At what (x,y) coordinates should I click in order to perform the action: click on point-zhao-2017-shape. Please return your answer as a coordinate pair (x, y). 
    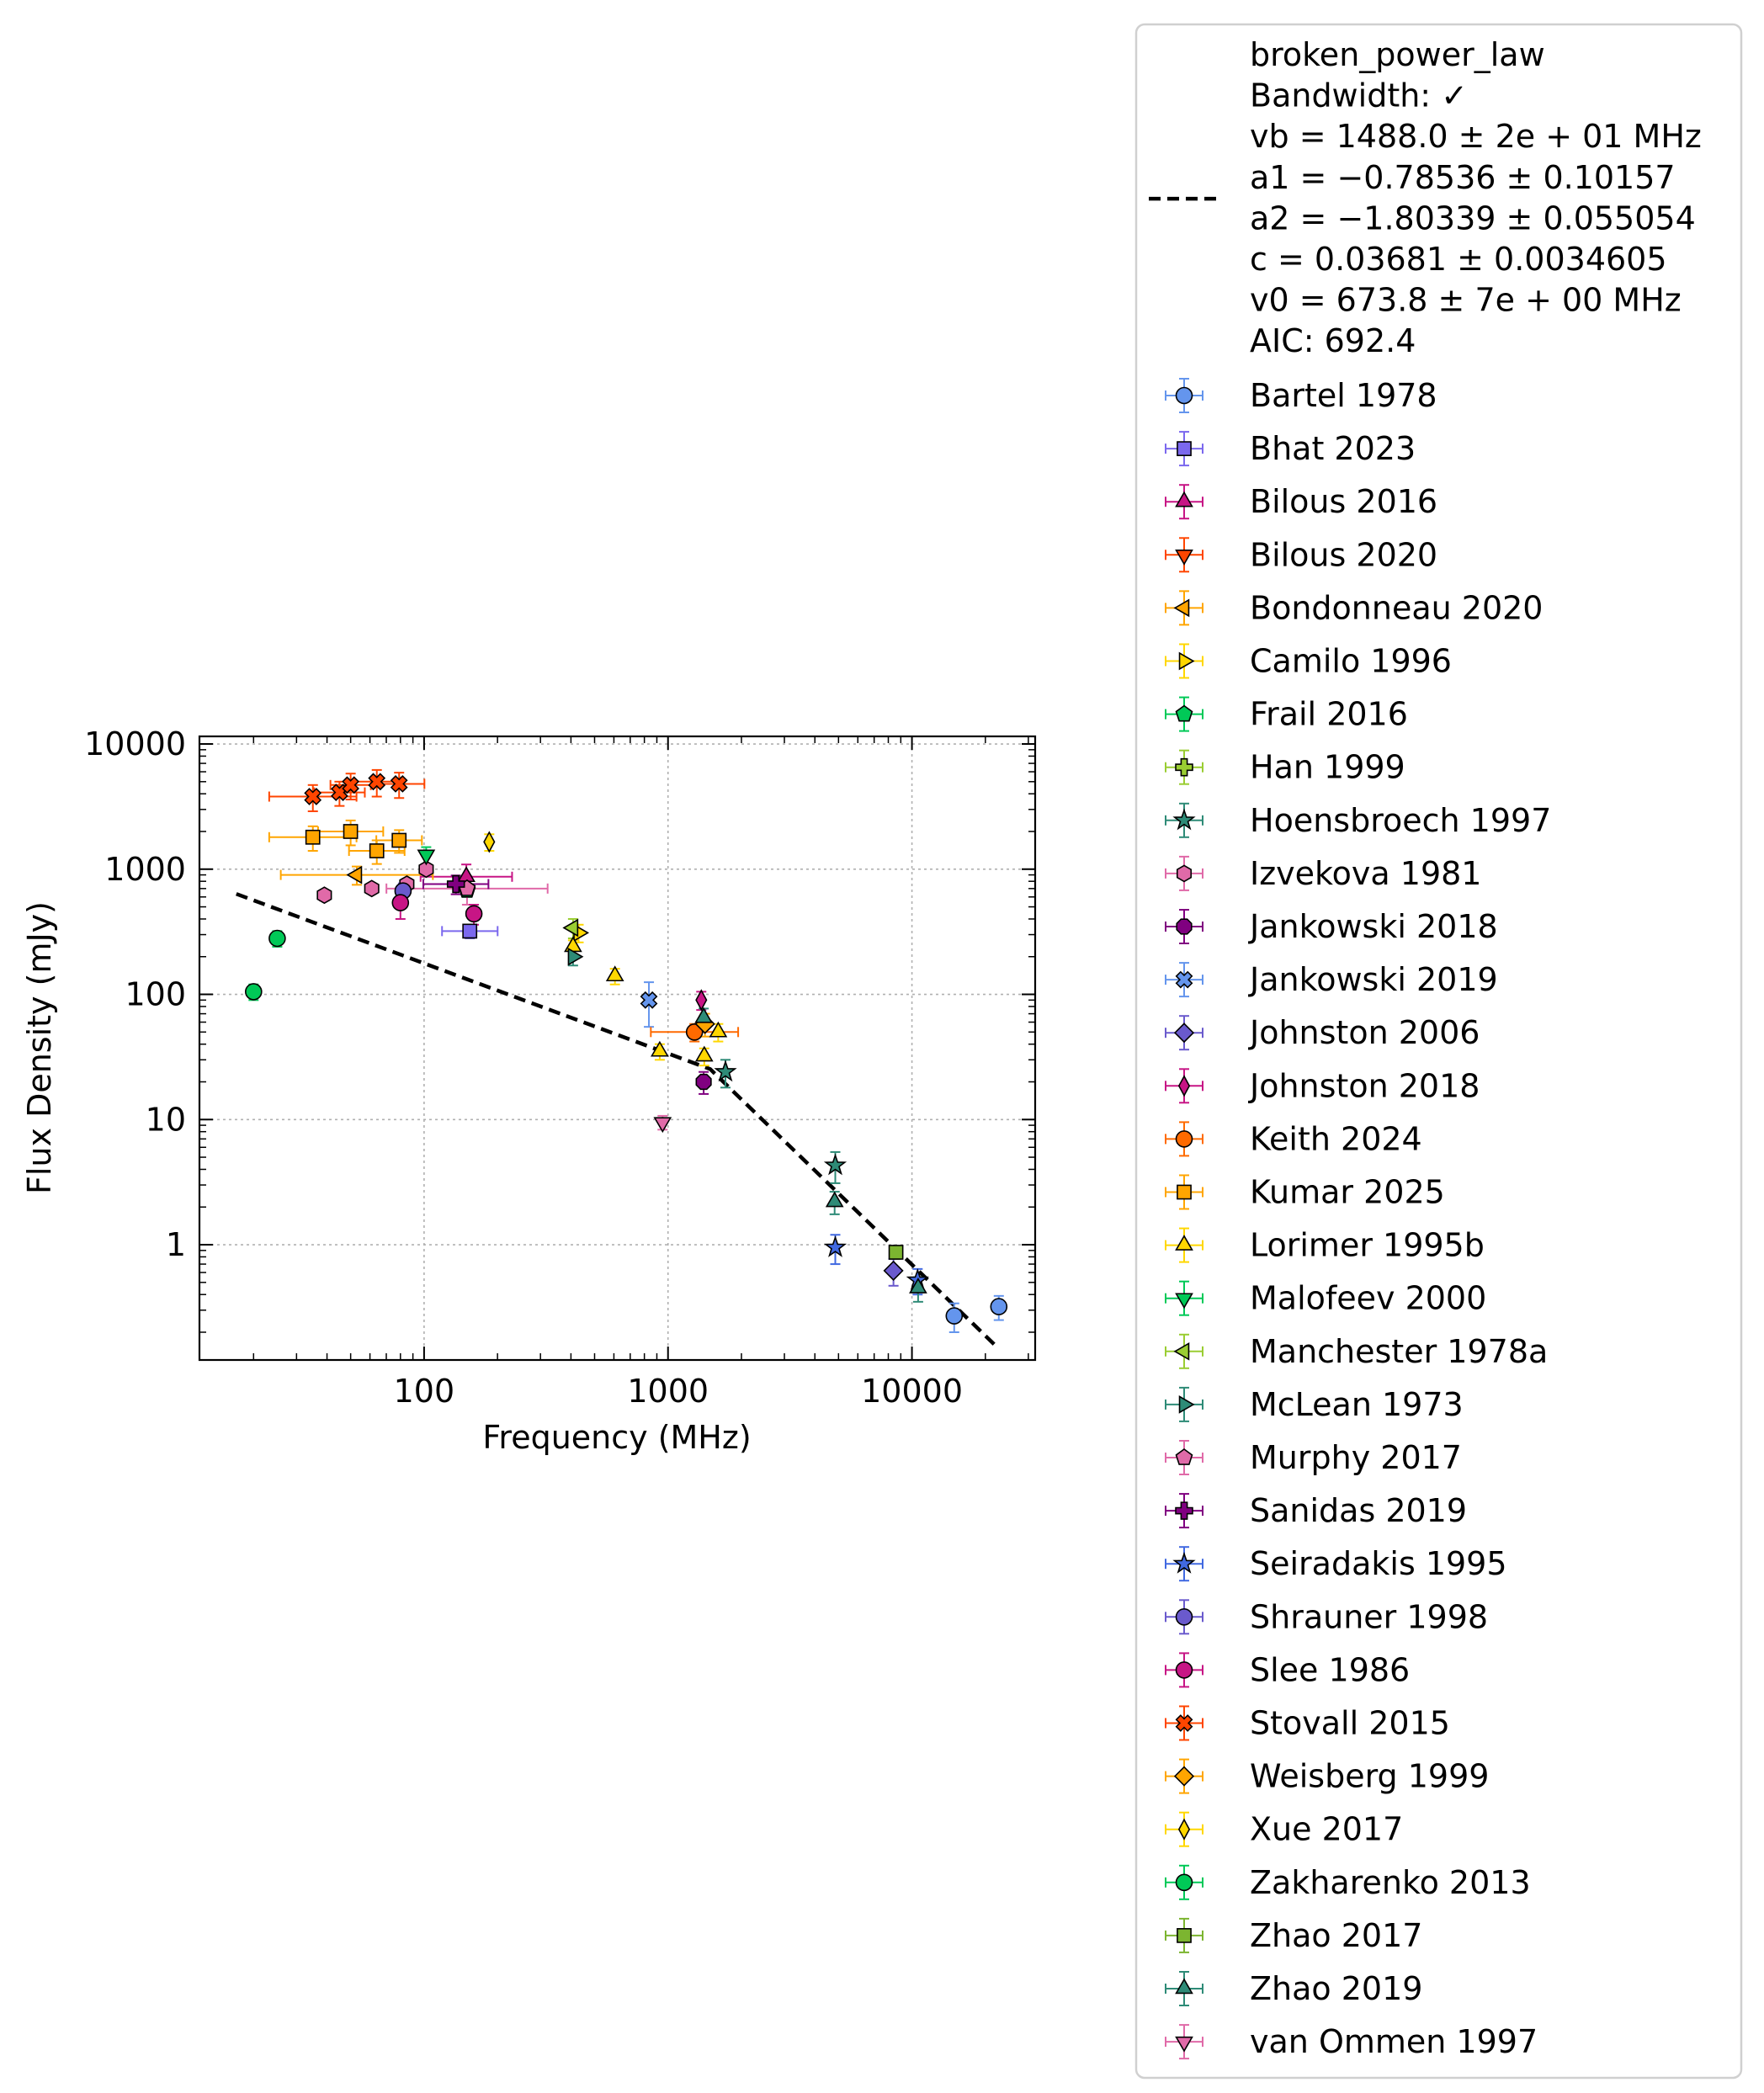
    Looking at the image, I should click on (896, 1253).